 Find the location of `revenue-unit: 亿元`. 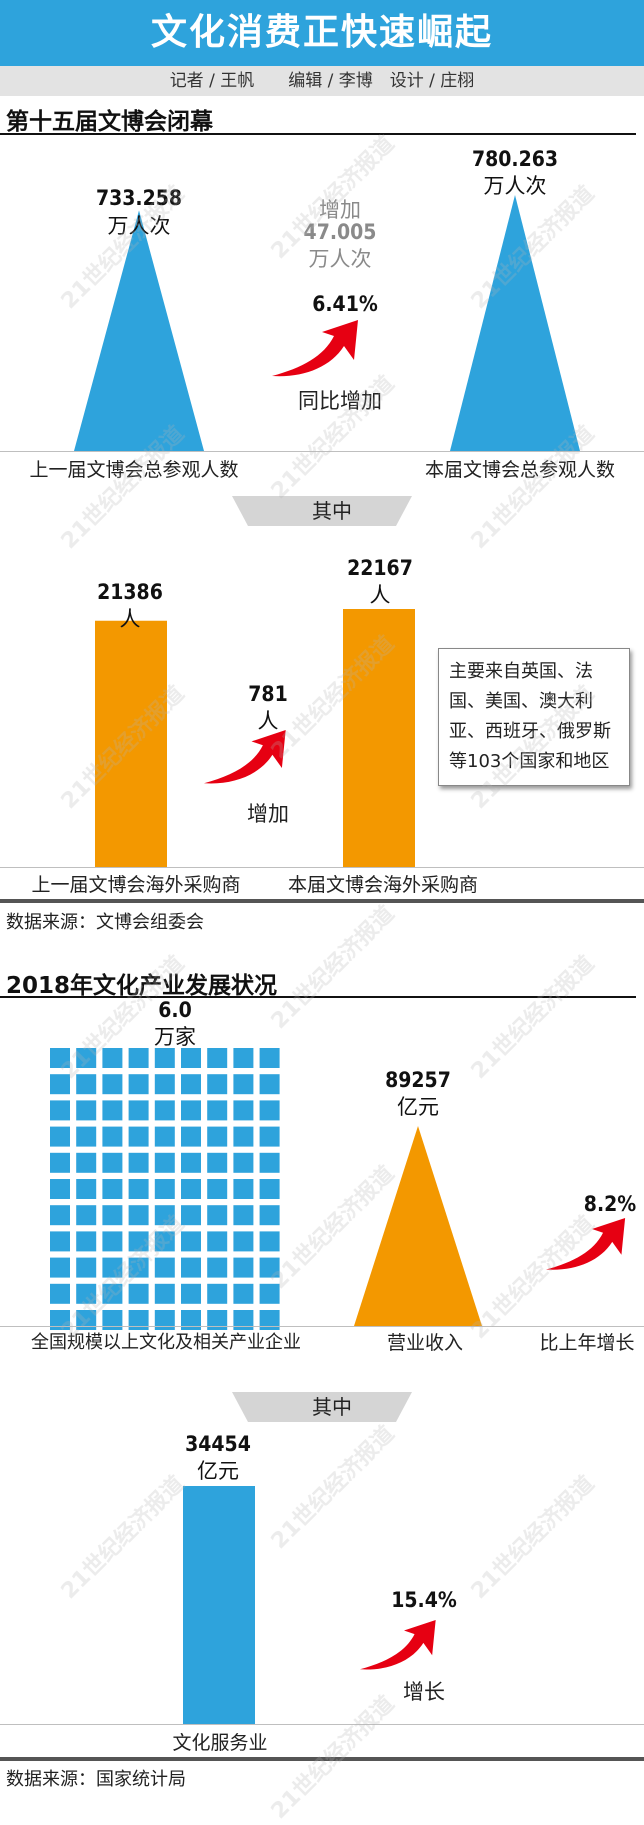

revenue-unit: 亿元 is located at coordinates (418, 1107).